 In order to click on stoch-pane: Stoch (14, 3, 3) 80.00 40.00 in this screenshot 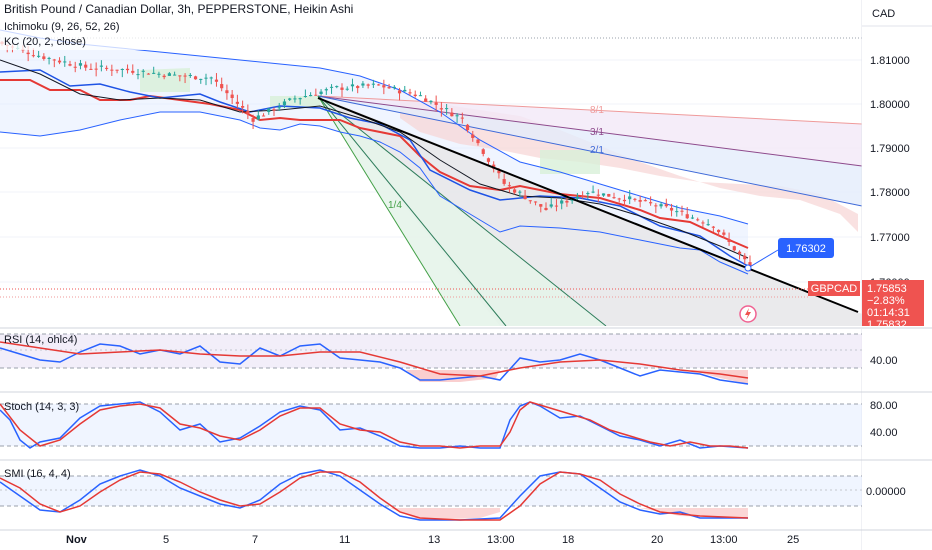, I will do `click(449, 424)`.